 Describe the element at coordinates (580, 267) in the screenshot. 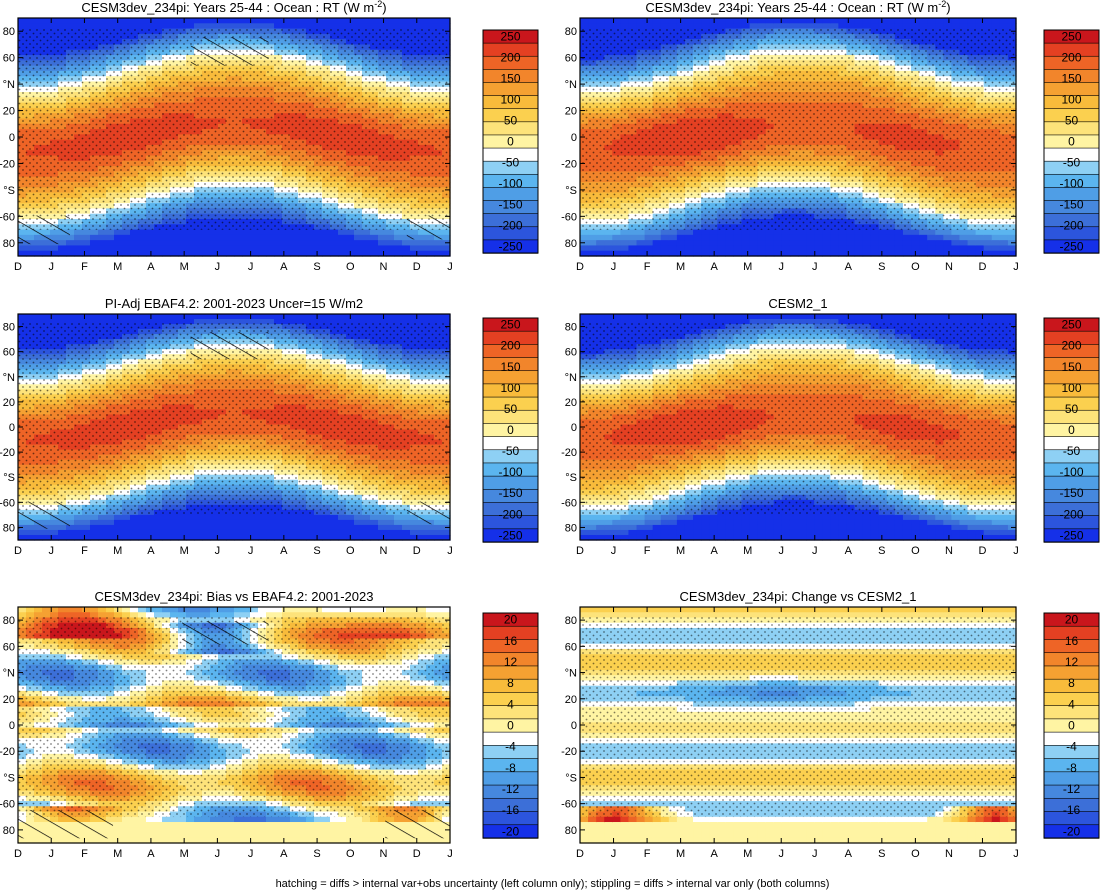

I see `x-tick-label: D` at that location.